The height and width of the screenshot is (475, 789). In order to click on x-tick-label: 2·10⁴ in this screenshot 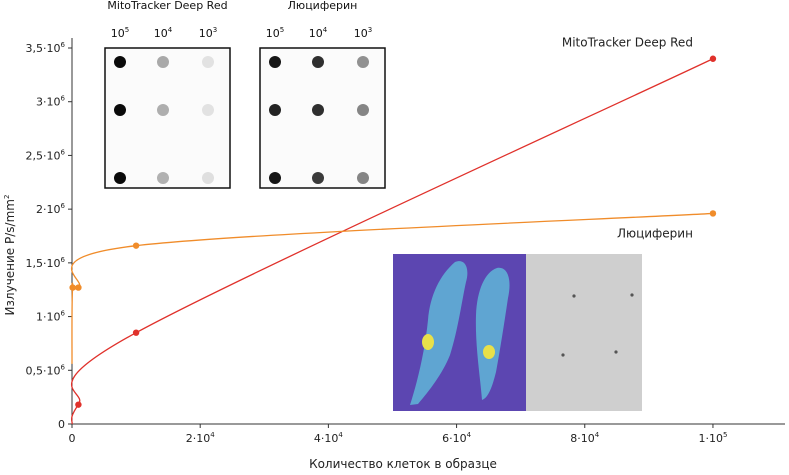, I will do `click(201, 438)`.